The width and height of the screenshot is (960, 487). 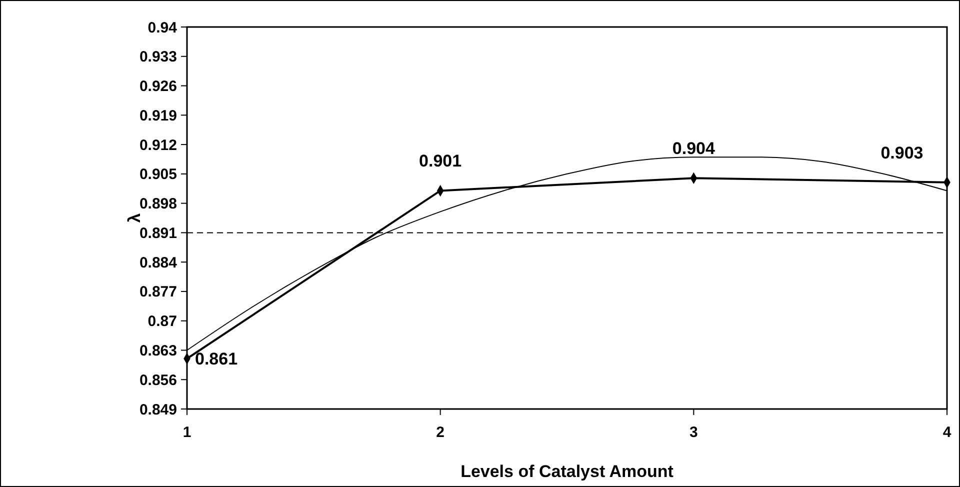 I want to click on x-tick-label: 3, so click(x=693, y=432).